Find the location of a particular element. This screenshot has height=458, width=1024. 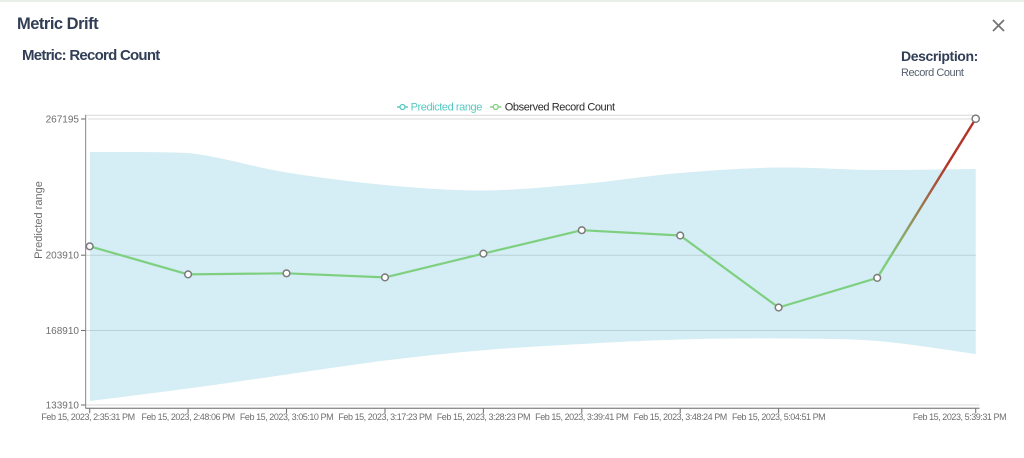

svg-text: Feb 15, 2023, 3:05:10 PM is located at coordinates (286, 417).